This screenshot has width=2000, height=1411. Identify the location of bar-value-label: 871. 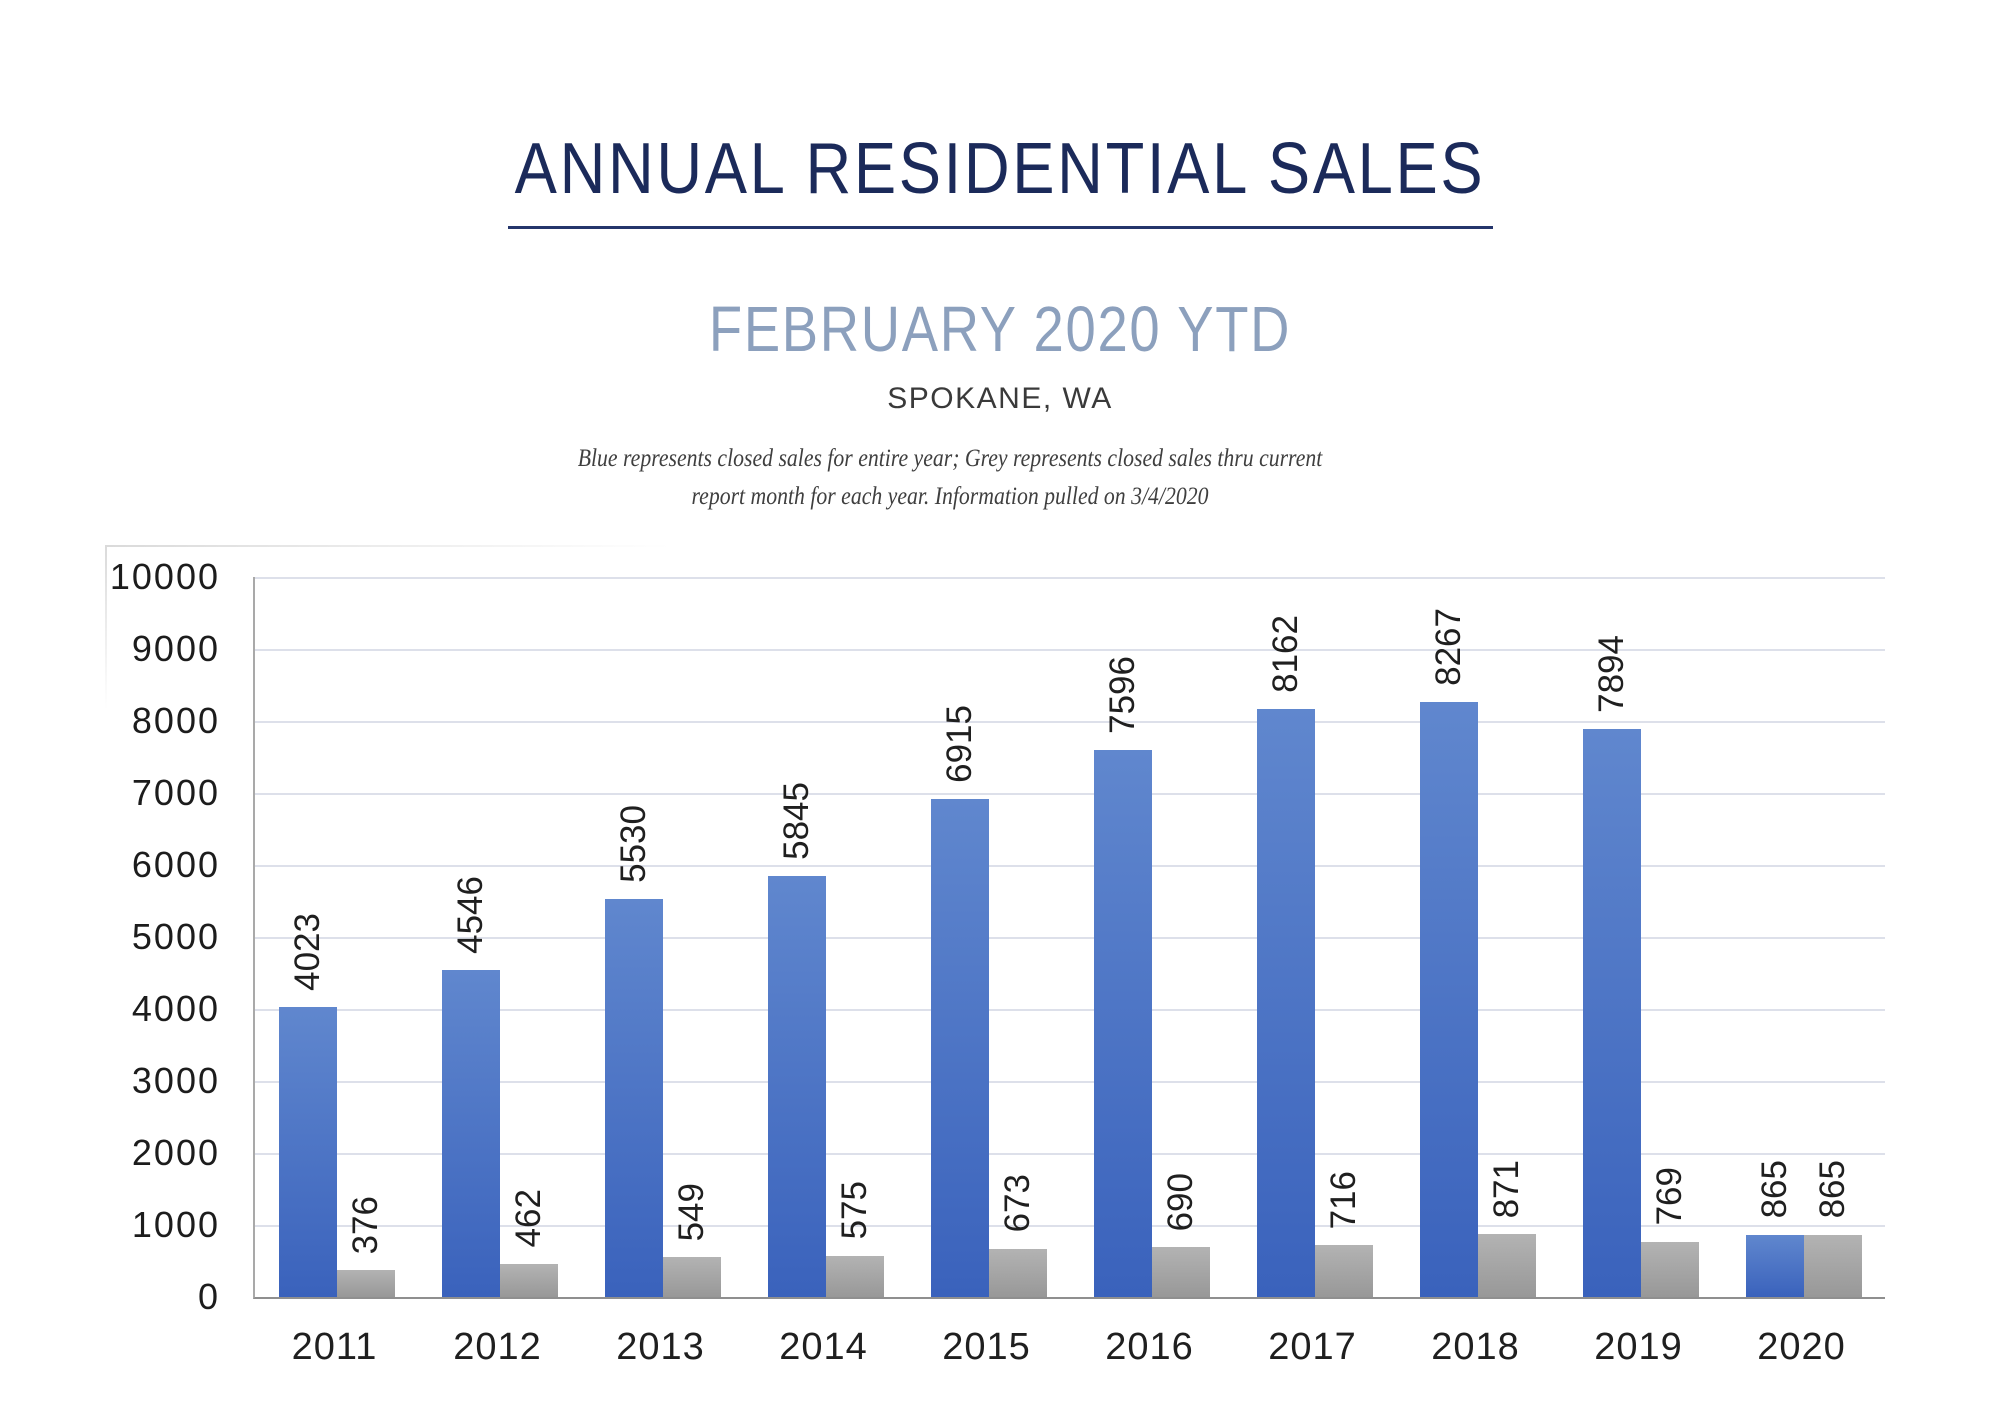
(1506, 1189).